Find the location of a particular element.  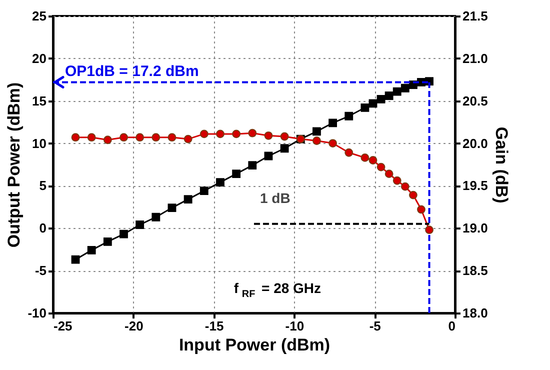

y2-tick-label: 20.5 is located at coordinates (475, 100).